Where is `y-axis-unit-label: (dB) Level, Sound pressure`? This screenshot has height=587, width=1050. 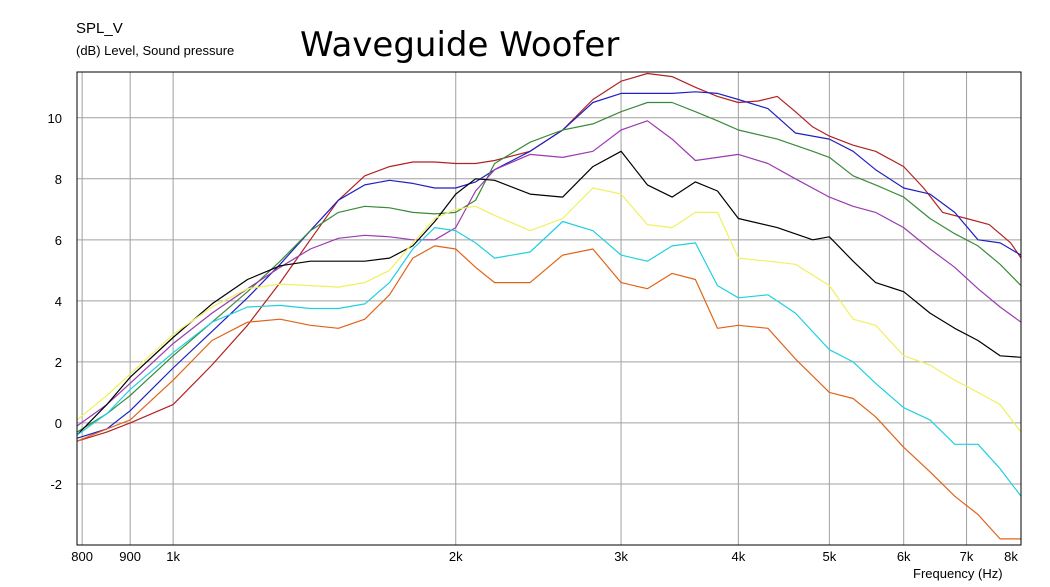 y-axis-unit-label: (dB) Level, Sound pressure is located at coordinates (155, 50).